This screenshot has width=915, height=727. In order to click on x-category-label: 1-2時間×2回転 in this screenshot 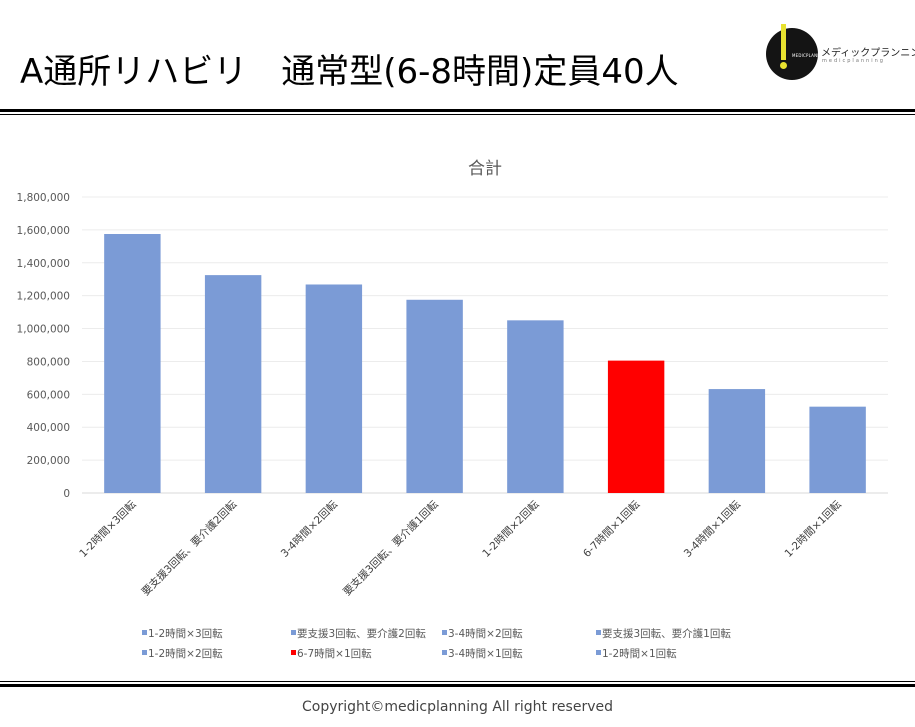, I will do `click(511, 529)`.